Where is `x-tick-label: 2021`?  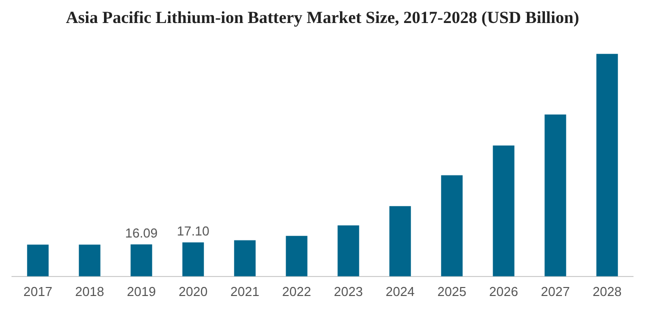
x-tick-label: 2021 is located at coordinates (245, 291).